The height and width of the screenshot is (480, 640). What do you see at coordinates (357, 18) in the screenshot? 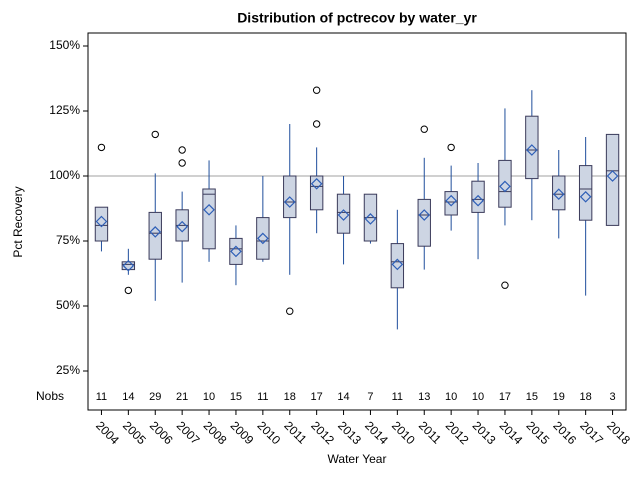
I see `chart-title: Distribution of pctrecov by water_yr` at bounding box center [357, 18].